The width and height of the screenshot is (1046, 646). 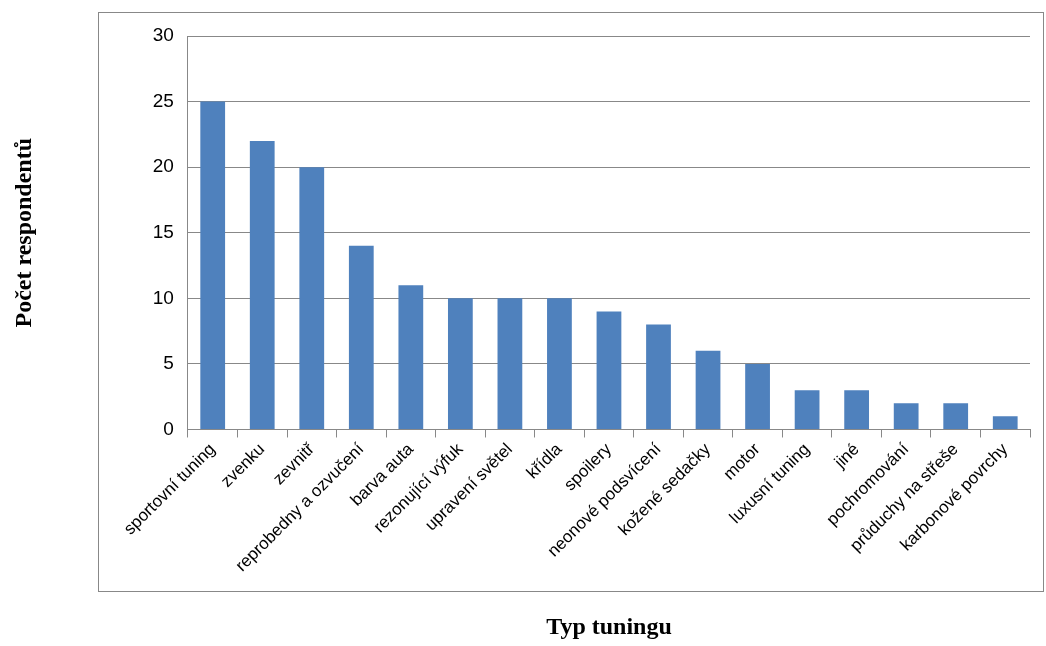 I want to click on y-tick-label: 25, so click(x=163, y=100).